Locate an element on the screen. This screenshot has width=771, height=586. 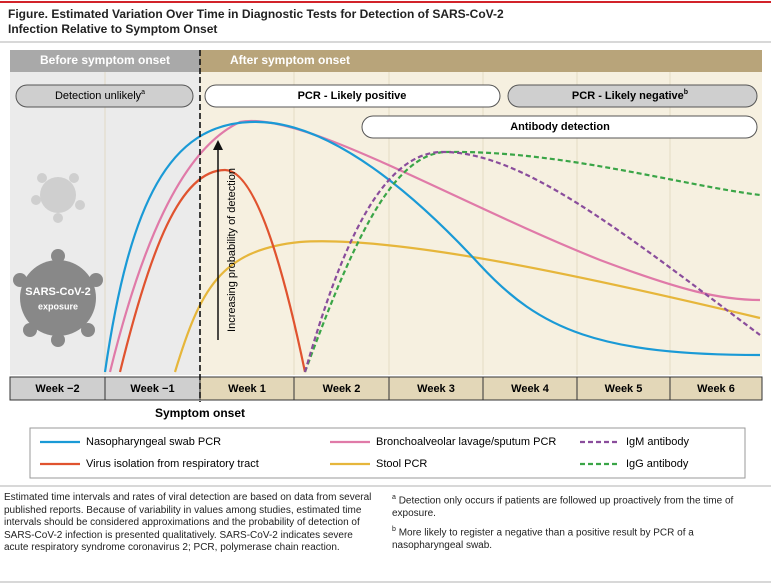
week-label: Week 6 is located at coordinates (716, 389).